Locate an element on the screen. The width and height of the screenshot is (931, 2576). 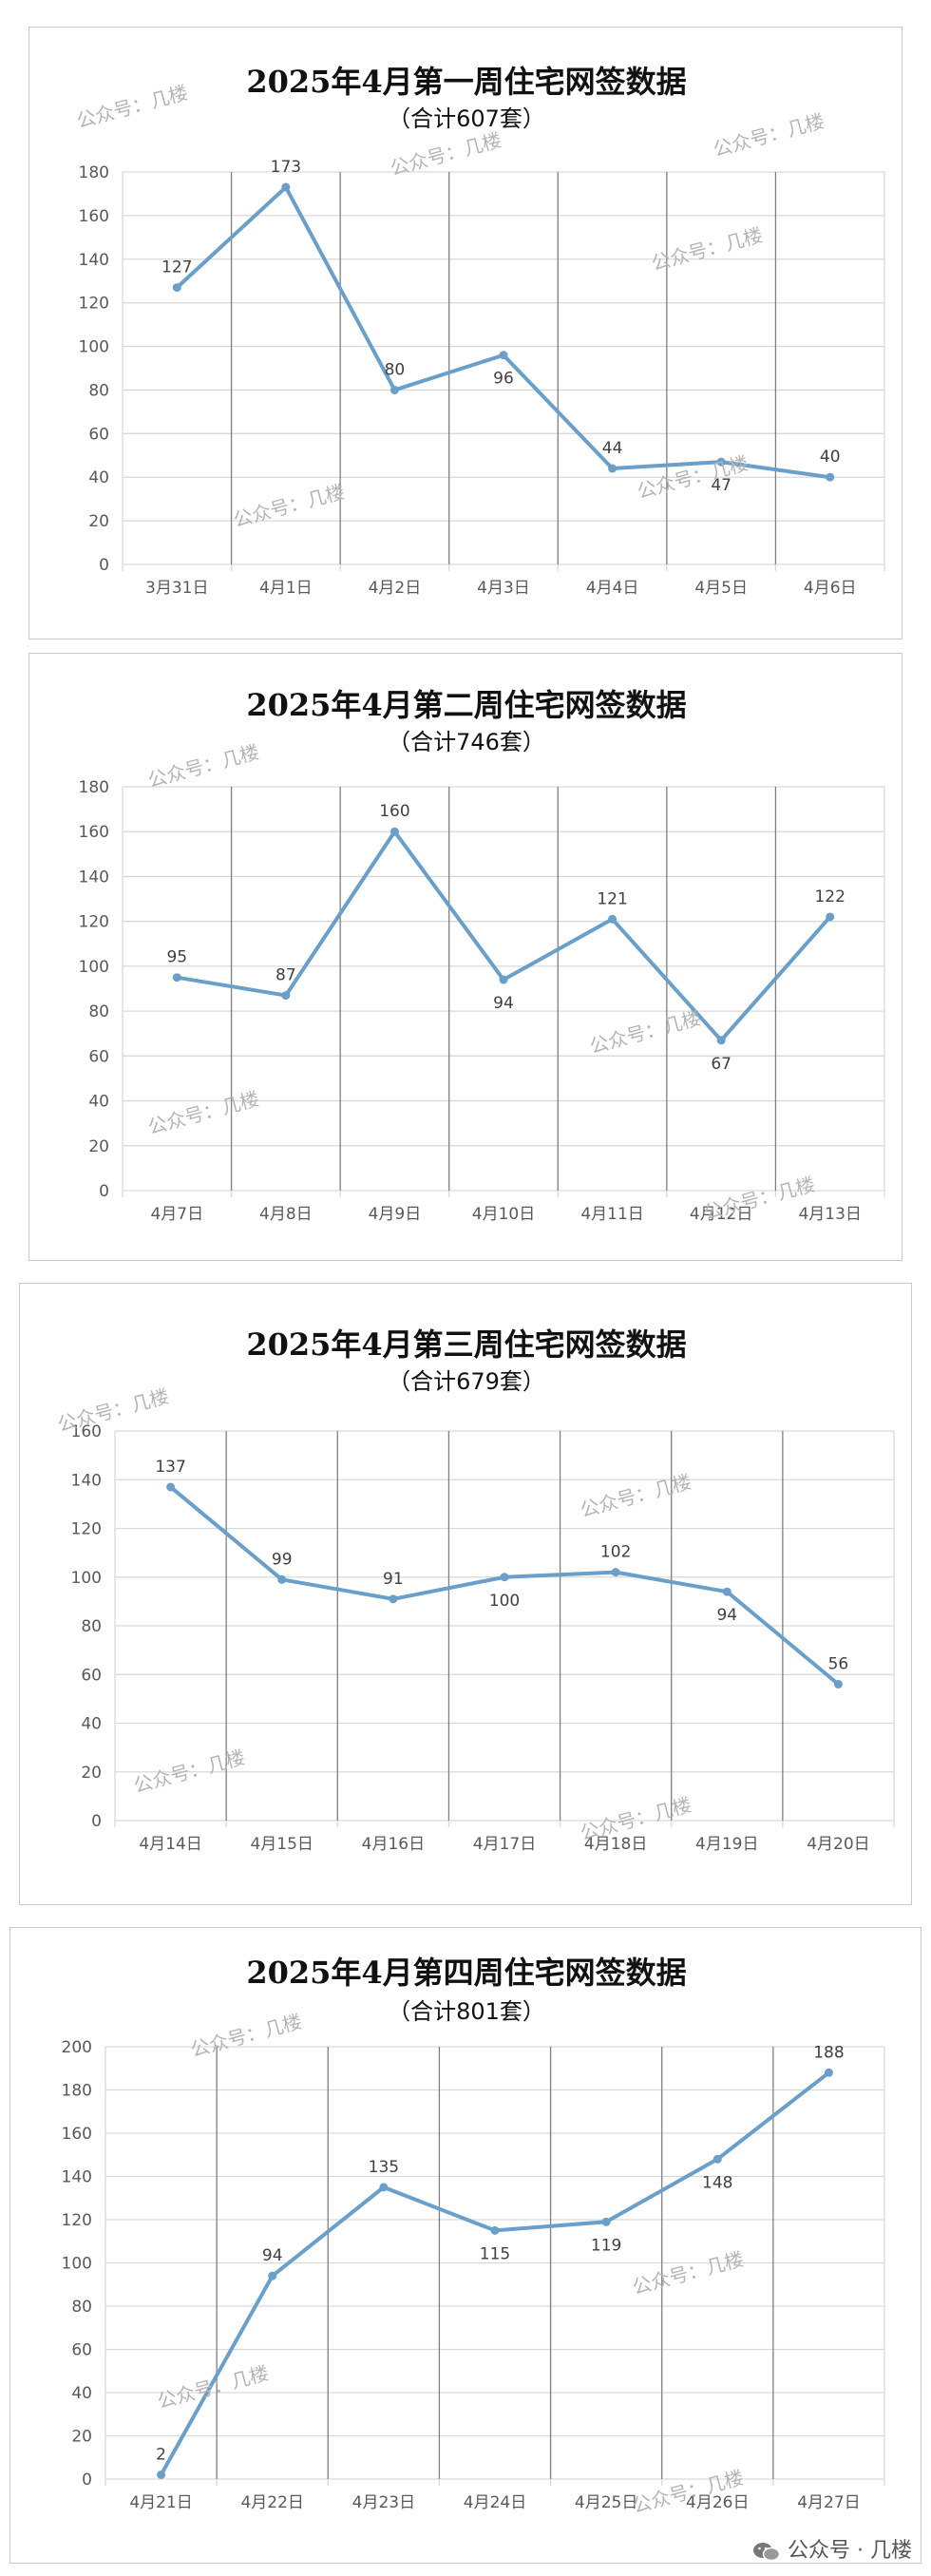
chart-subtitle: （合计746套） is located at coordinates (466, 742).